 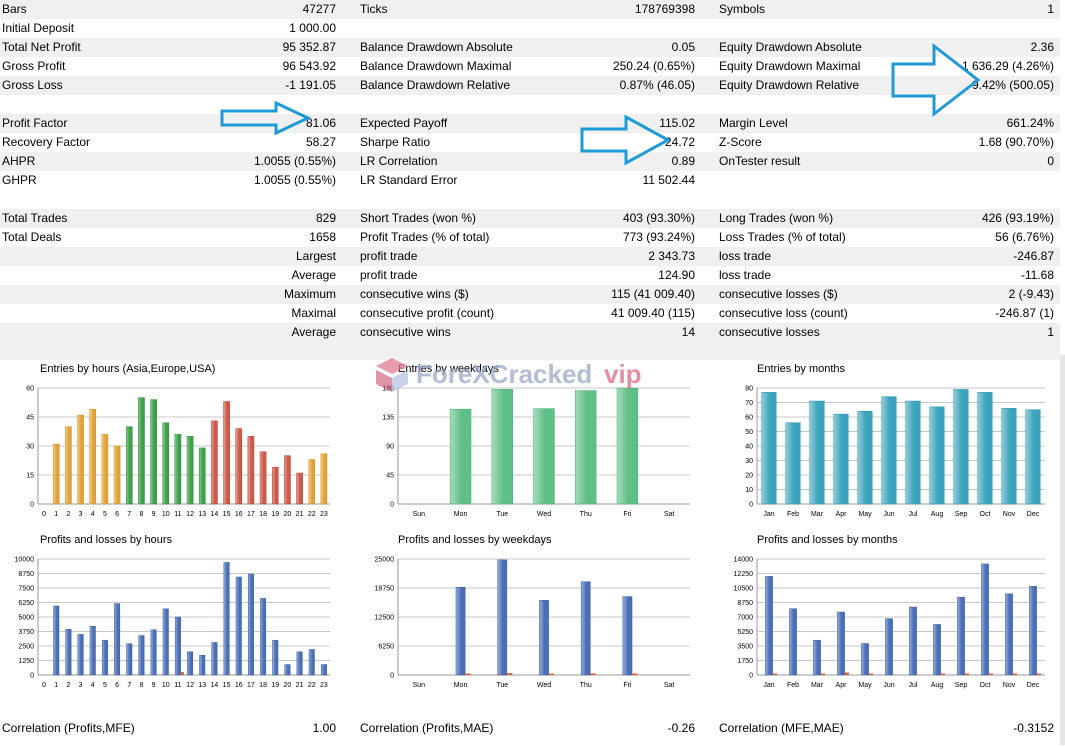 What do you see at coordinates (322, 237) in the screenshot?
I see `stats-value-col1: 1658` at bounding box center [322, 237].